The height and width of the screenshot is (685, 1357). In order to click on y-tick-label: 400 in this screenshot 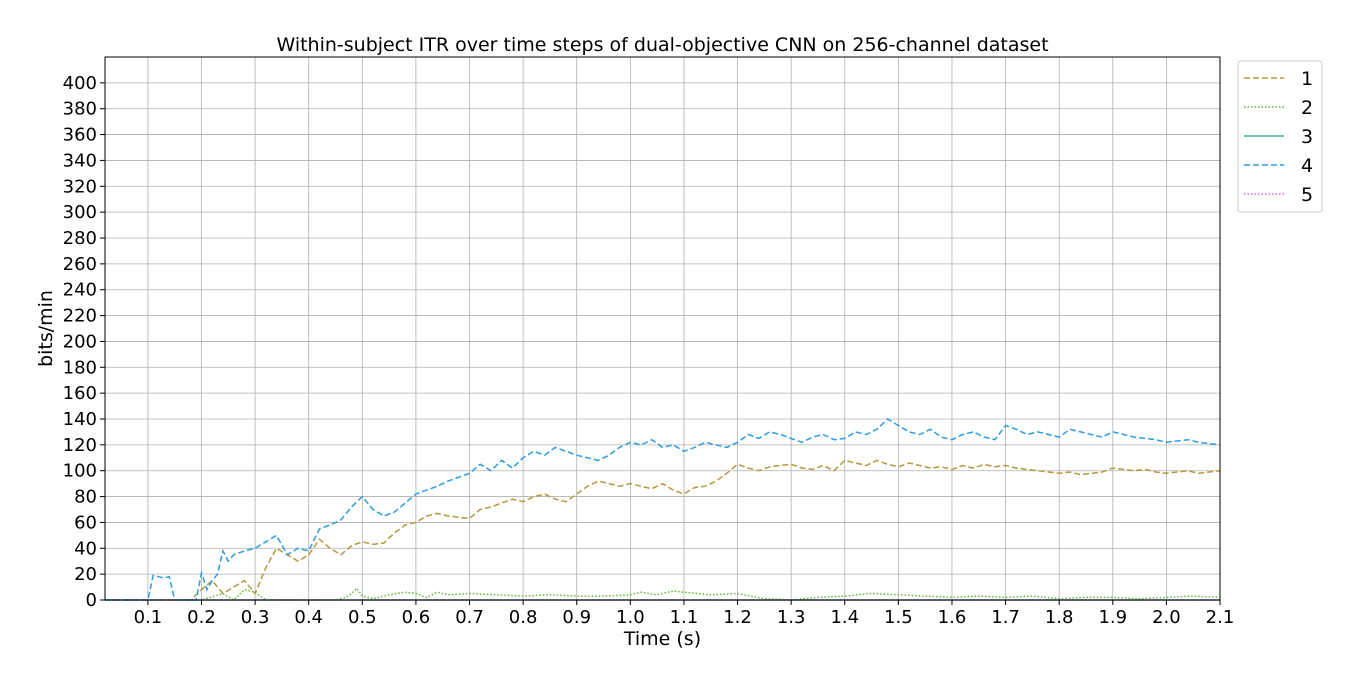, I will do `click(80, 83)`.